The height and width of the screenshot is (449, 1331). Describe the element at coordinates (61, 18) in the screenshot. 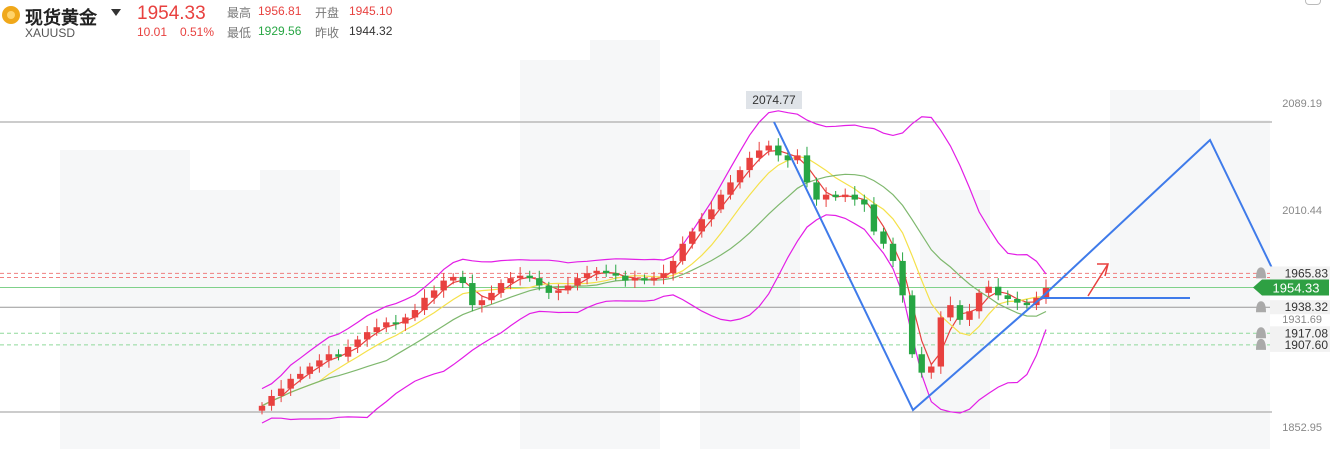

I see `instrument-name: 现货黄金` at that location.